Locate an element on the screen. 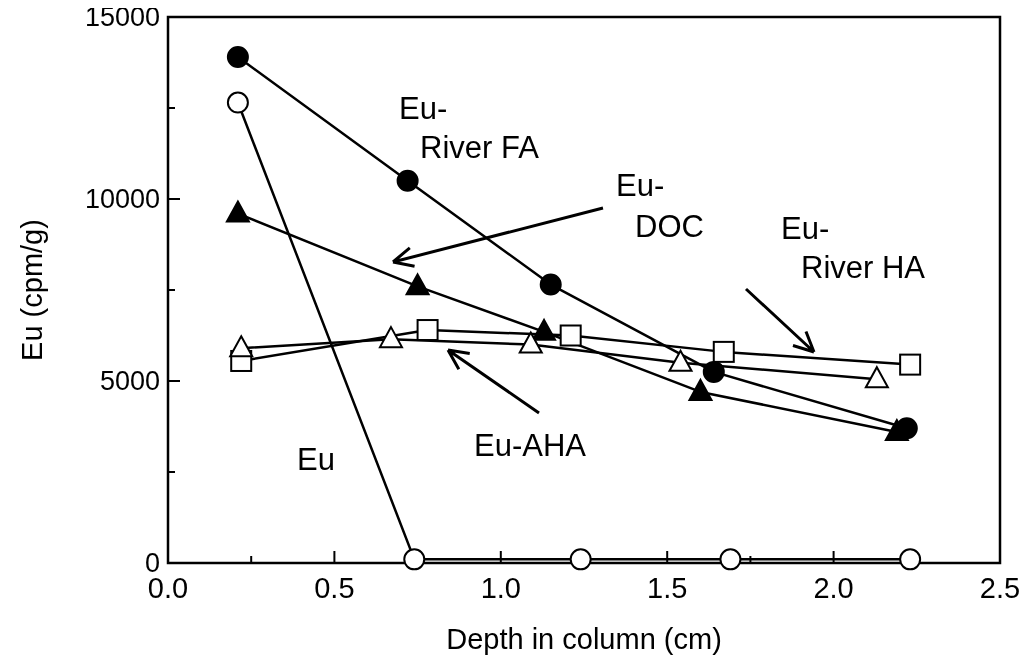  x-tick-label: 0.5 is located at coordinates (334, 588).